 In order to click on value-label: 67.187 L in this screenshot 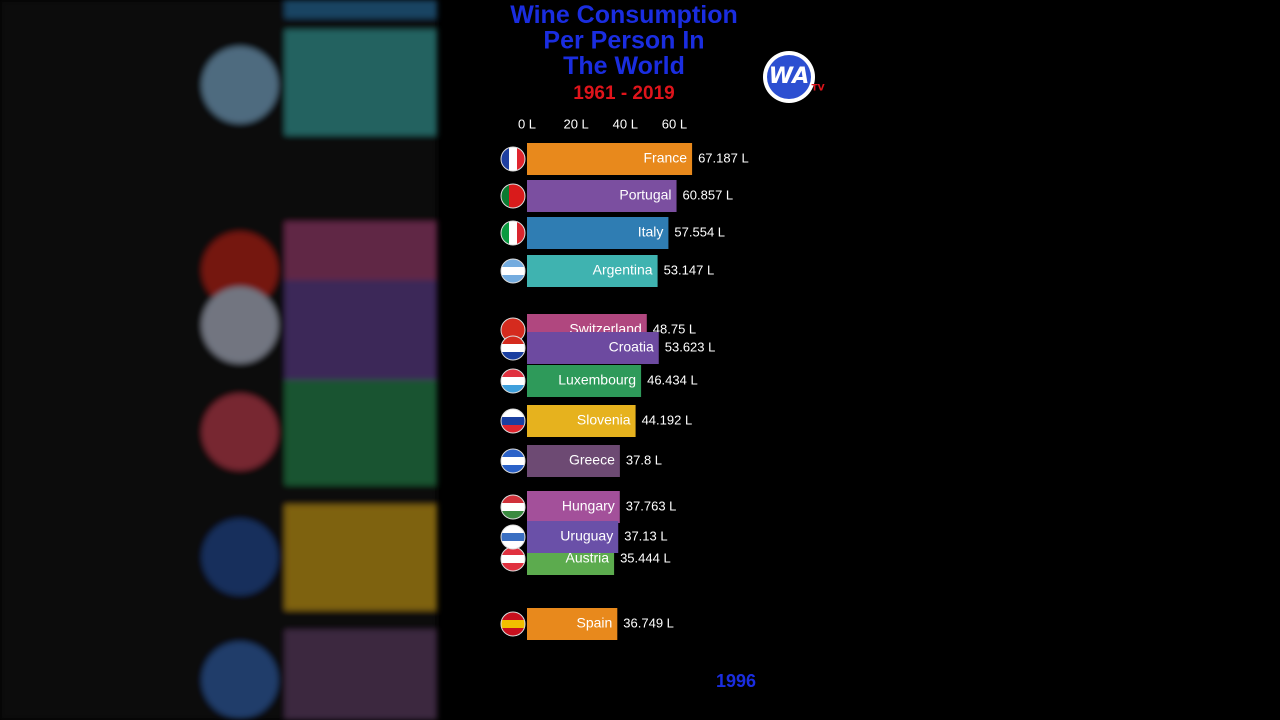, I will do `click(723, 157)`.